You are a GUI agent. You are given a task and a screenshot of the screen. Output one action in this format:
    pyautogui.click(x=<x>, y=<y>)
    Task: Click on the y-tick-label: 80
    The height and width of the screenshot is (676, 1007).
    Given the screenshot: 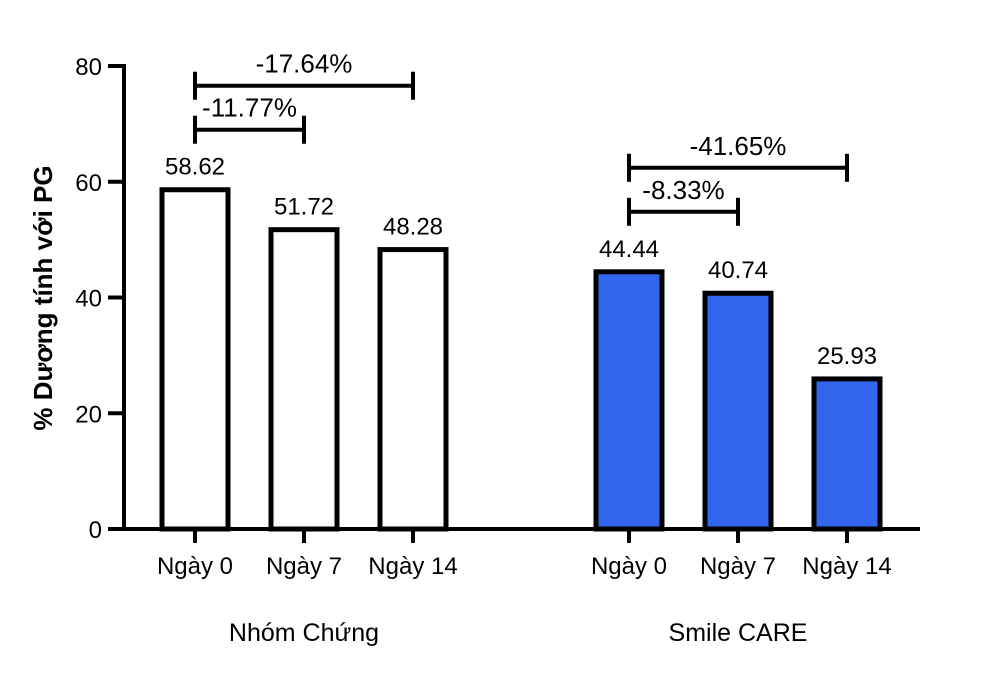 What is the action you would take?
    pyautogui.click(x=88, y=67)
    